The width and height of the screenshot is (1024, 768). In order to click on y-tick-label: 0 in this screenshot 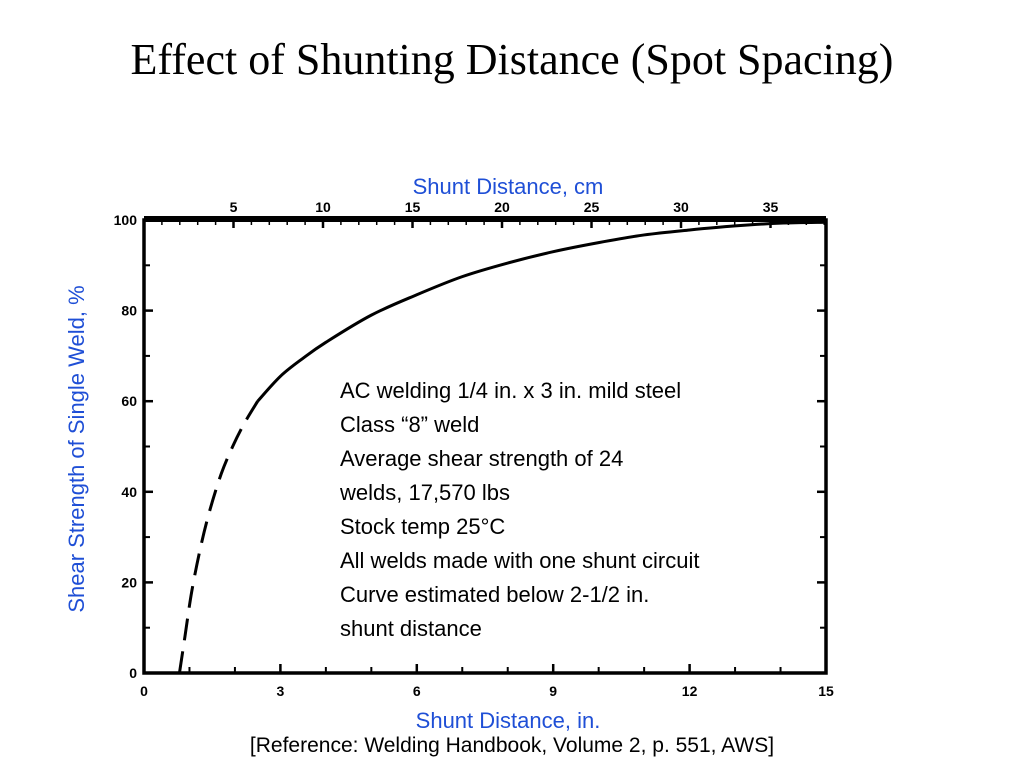, I will do `click(133, 673)`.